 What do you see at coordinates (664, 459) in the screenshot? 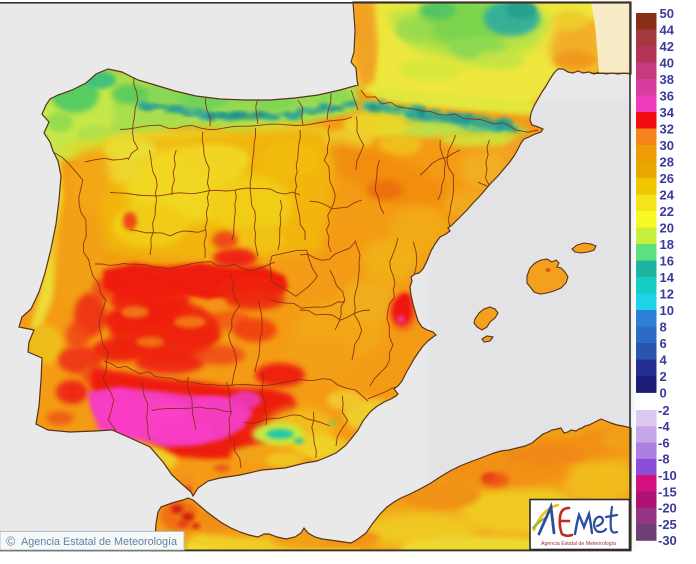
I see `svg-text: -8` at bounding box center [664, 459].